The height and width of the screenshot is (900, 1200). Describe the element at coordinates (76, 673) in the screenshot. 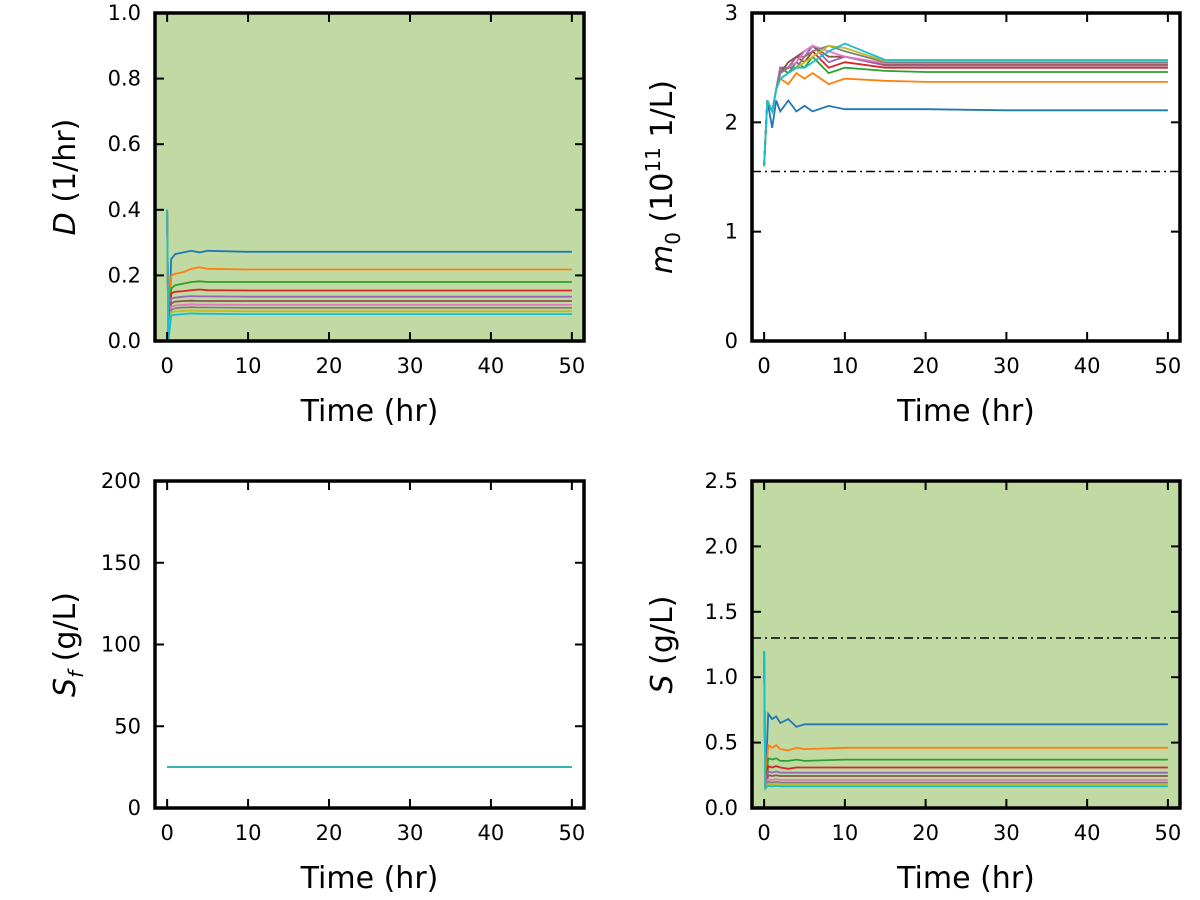

I see `y-axis-subscript: f` at that location.